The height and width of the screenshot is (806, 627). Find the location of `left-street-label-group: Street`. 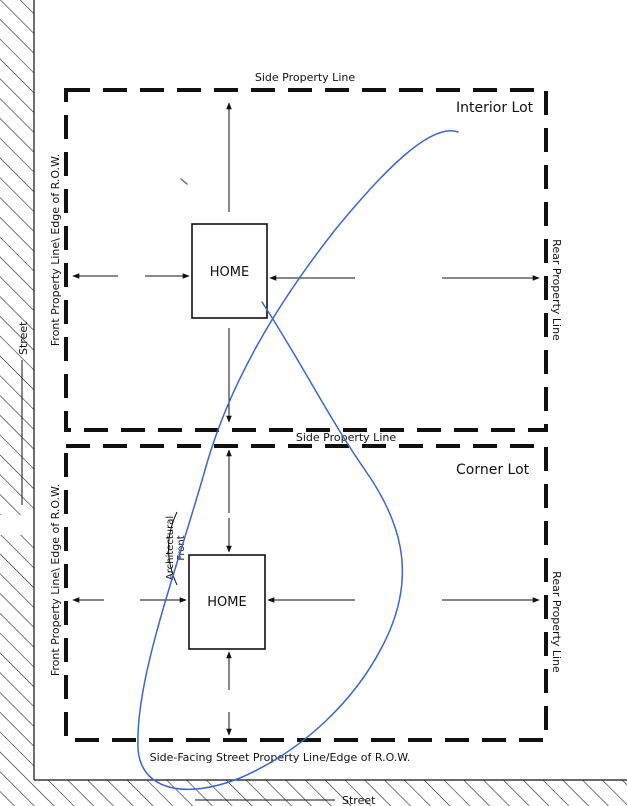

left-street-label-group: Street is located at coordinates (23, 413).